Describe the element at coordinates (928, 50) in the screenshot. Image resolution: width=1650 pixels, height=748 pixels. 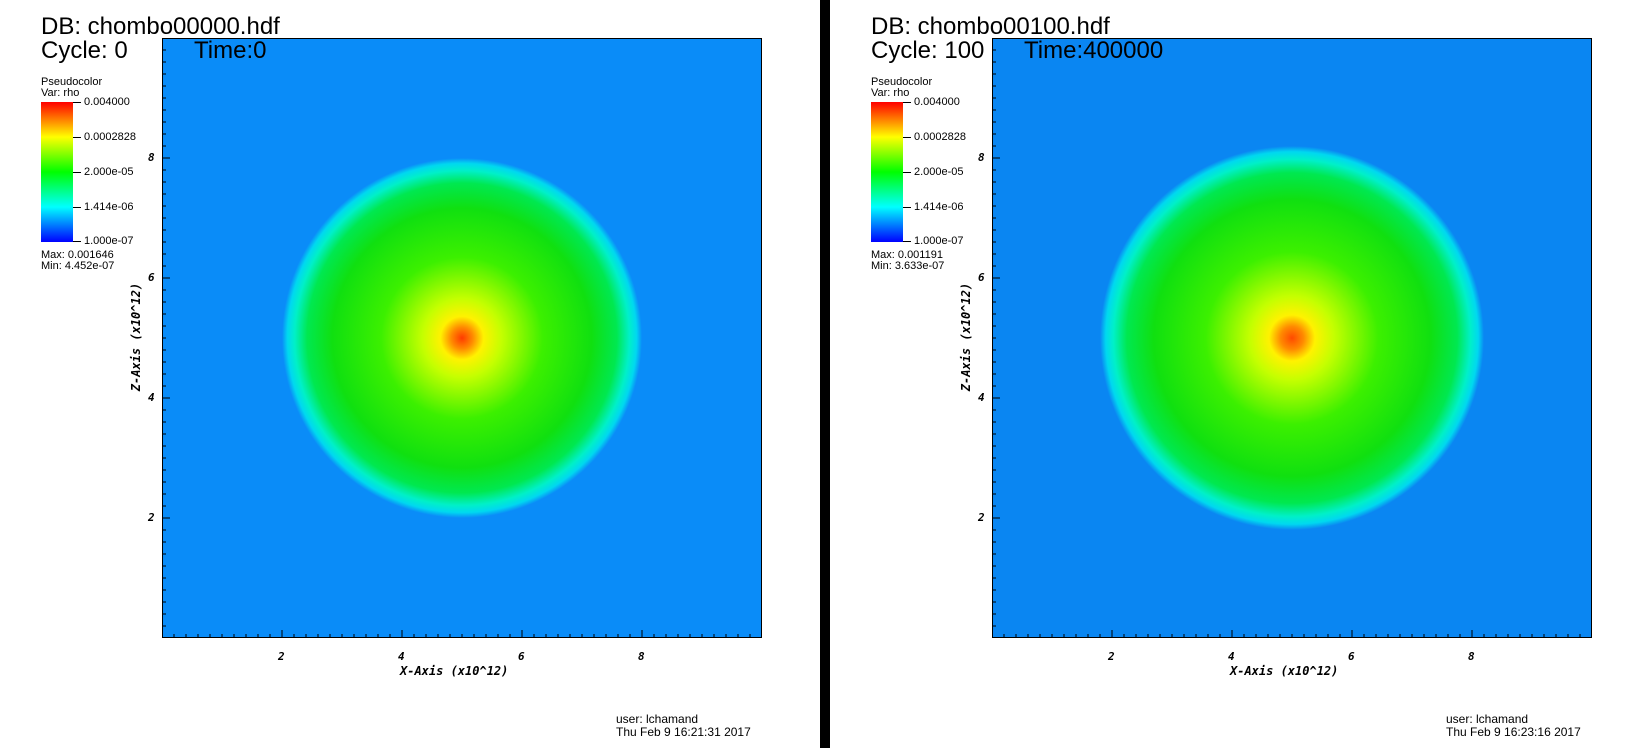
I see `cycle-label: Cycle: 100` at that location.